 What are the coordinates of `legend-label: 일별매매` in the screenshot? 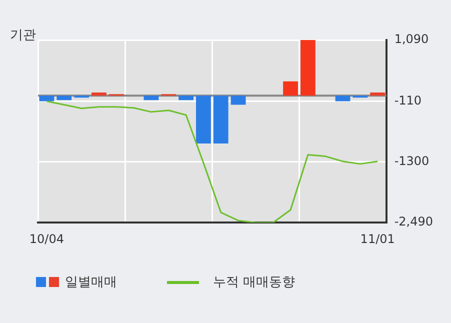 It's located at (91, 282).